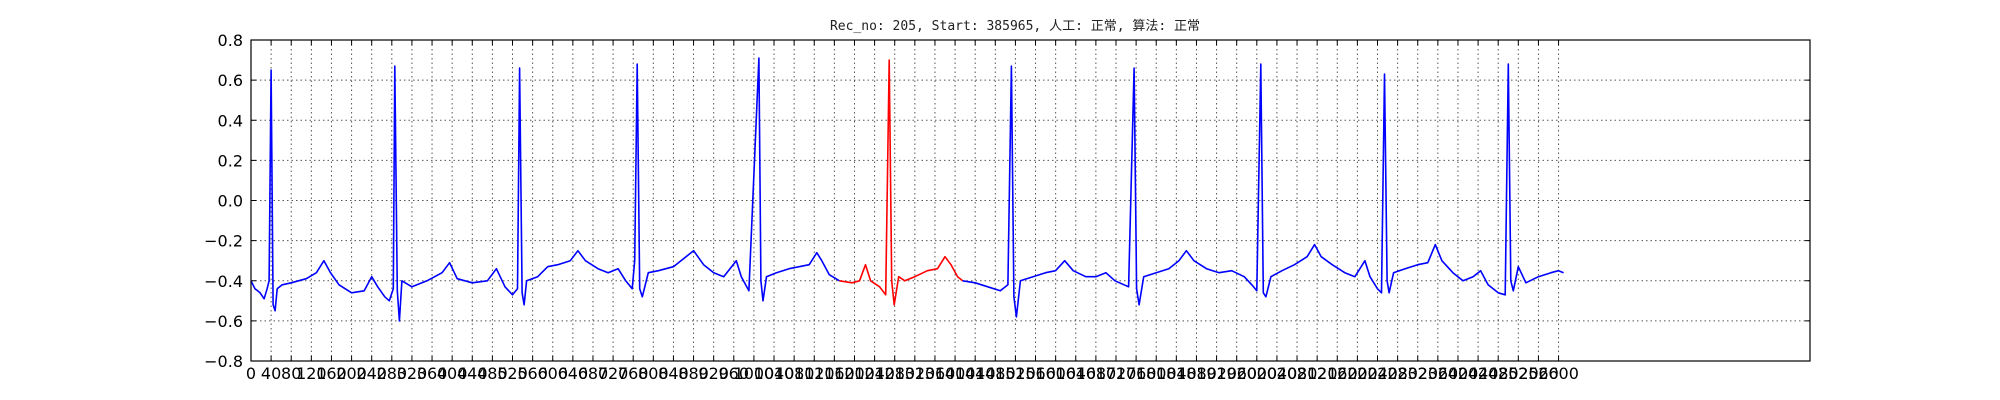 The width and height of the screenshot is (2000, 400). What do you see at coordinates (914, 373) in the screenshot?
I see `x-tick-label: 1320` at bounding box center [914, 373].